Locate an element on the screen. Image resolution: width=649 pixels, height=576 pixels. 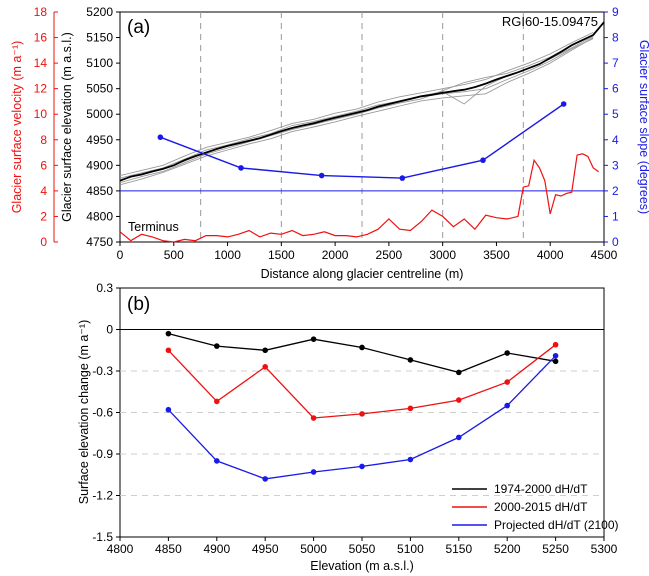
panel-a-velocity-tick-label: 16 is located at coordinates (41, 38).